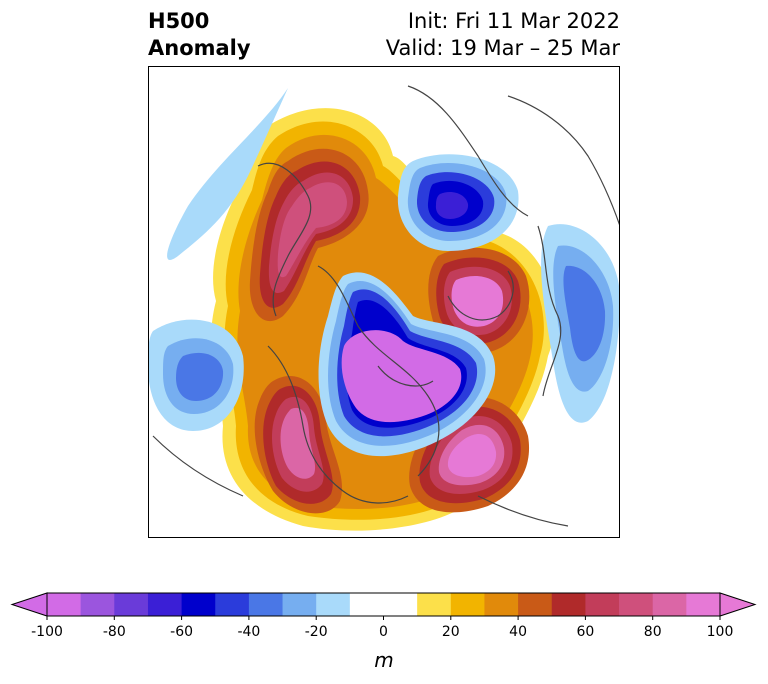  I want to click on colorbar-ticks: -100 -80 -60 -40 -20 0 20 40 60 80 100, so click(382, 628).